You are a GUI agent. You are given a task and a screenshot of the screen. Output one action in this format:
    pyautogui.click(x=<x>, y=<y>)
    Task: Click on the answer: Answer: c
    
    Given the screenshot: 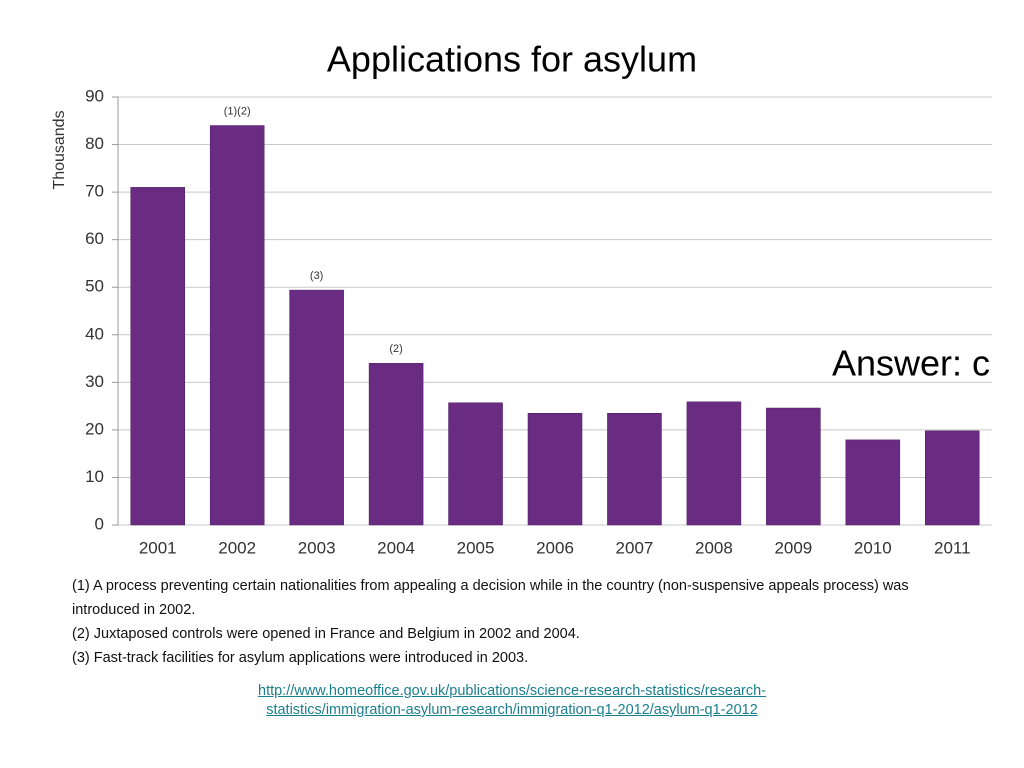 What is the action you would take?
    pyautogui.click(x=911, y=363)
    